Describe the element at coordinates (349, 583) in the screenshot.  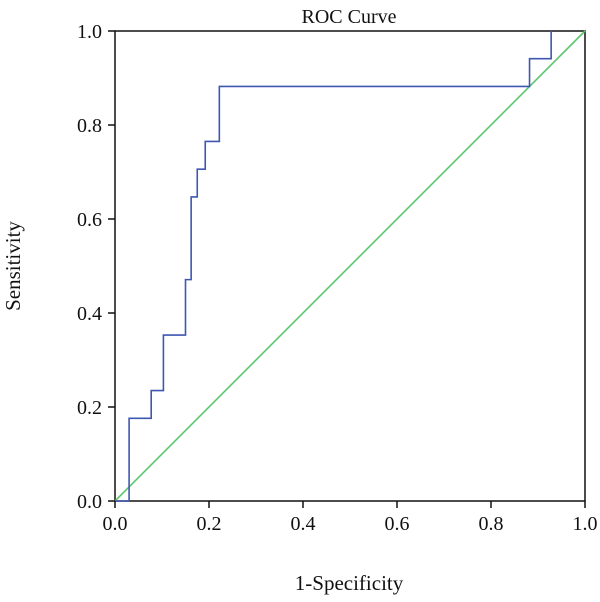
I see `x-axis-label: 1-Specificity` at that location.